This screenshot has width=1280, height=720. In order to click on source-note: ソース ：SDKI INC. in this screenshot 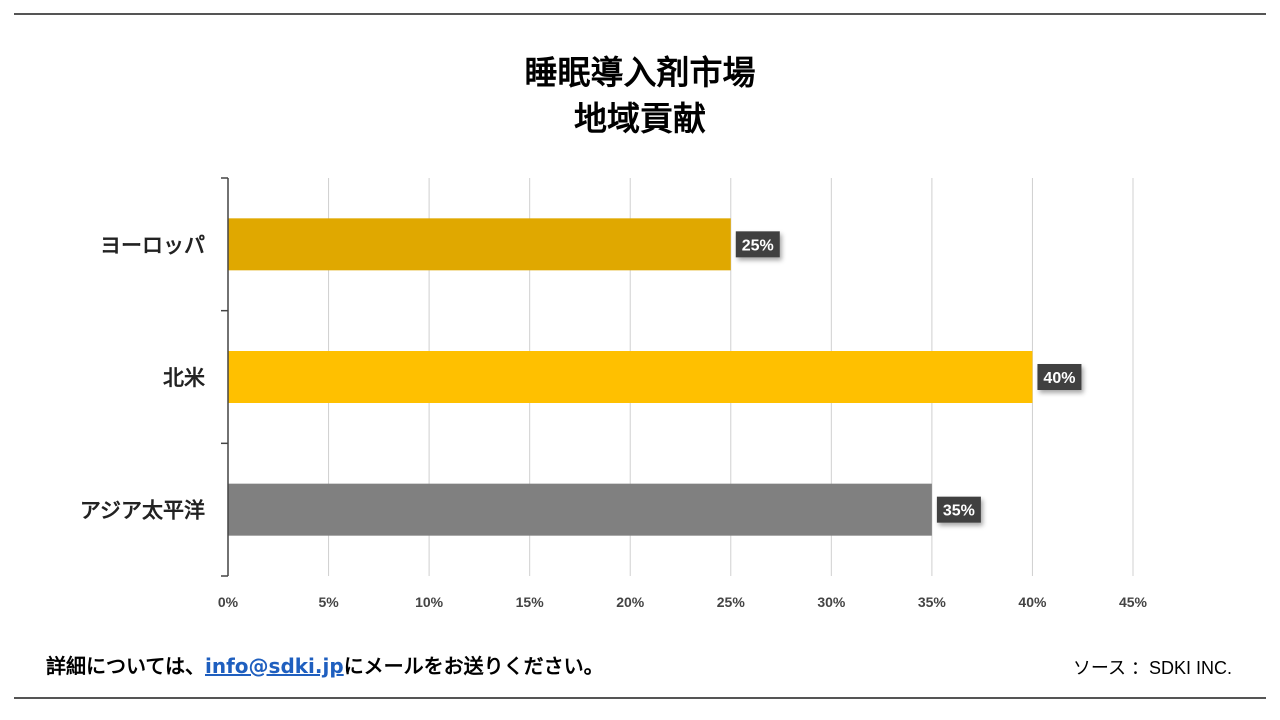, I will do `click(1152, 668)`.